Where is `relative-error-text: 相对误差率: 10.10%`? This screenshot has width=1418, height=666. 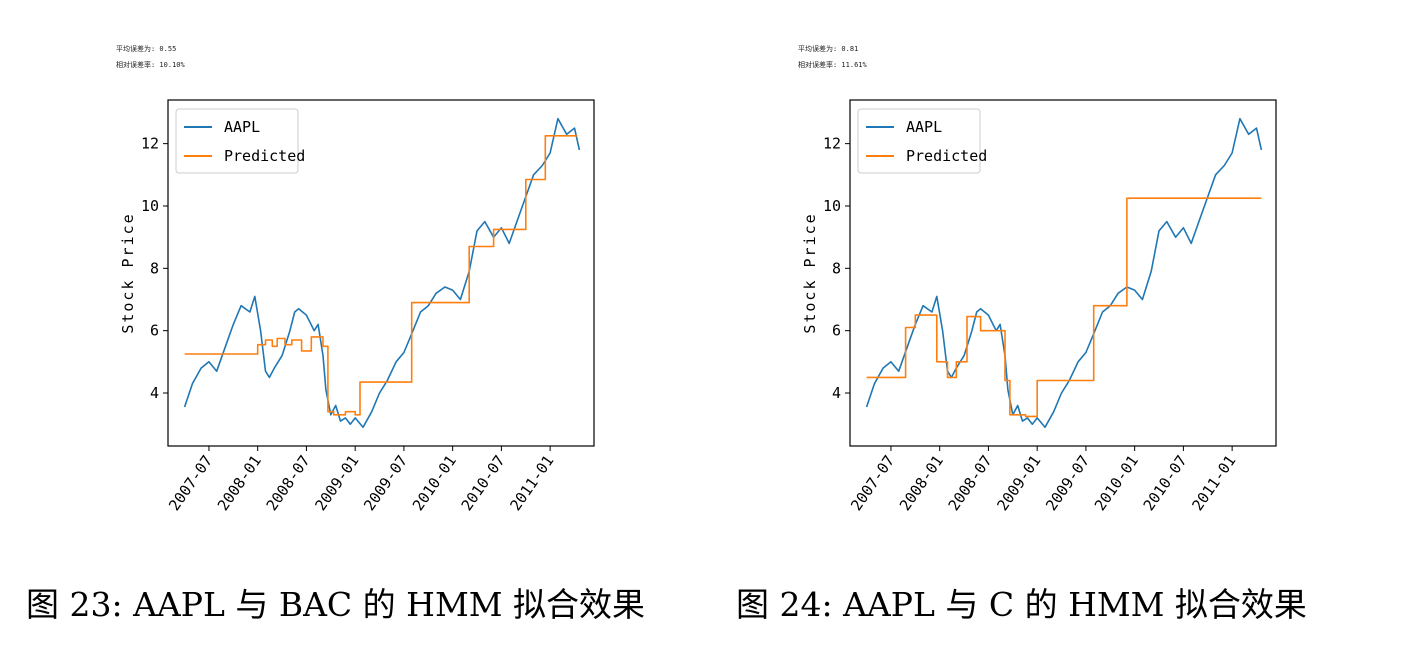 relative-error-text: 相对误差率: 10.10% is located at coordinates (150, 65).